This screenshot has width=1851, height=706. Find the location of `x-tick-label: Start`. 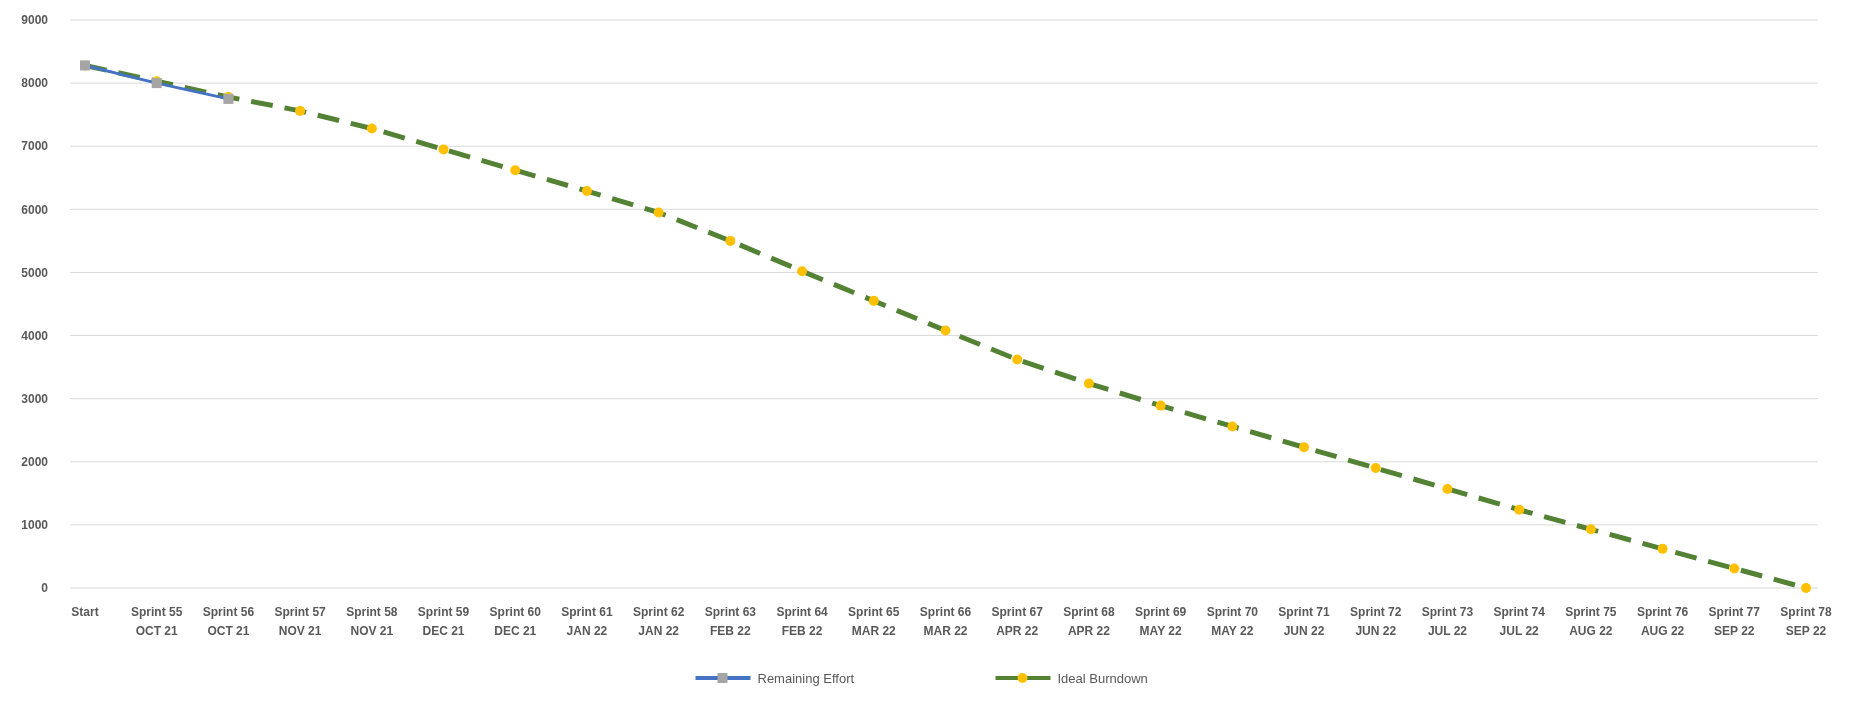

x-tick-label: Start is located at coordinates (85, 612).